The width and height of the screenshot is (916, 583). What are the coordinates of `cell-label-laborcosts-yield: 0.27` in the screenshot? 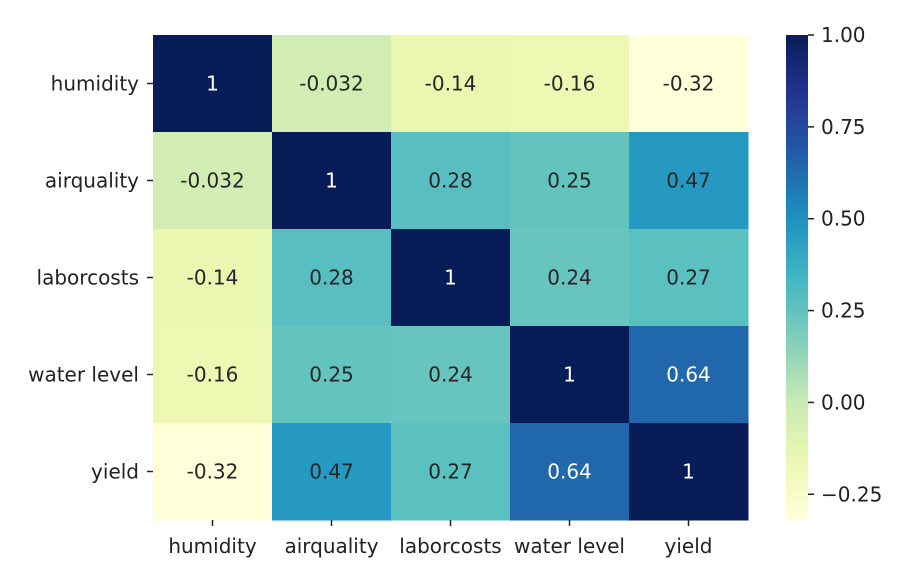 It's located at (688, 278).